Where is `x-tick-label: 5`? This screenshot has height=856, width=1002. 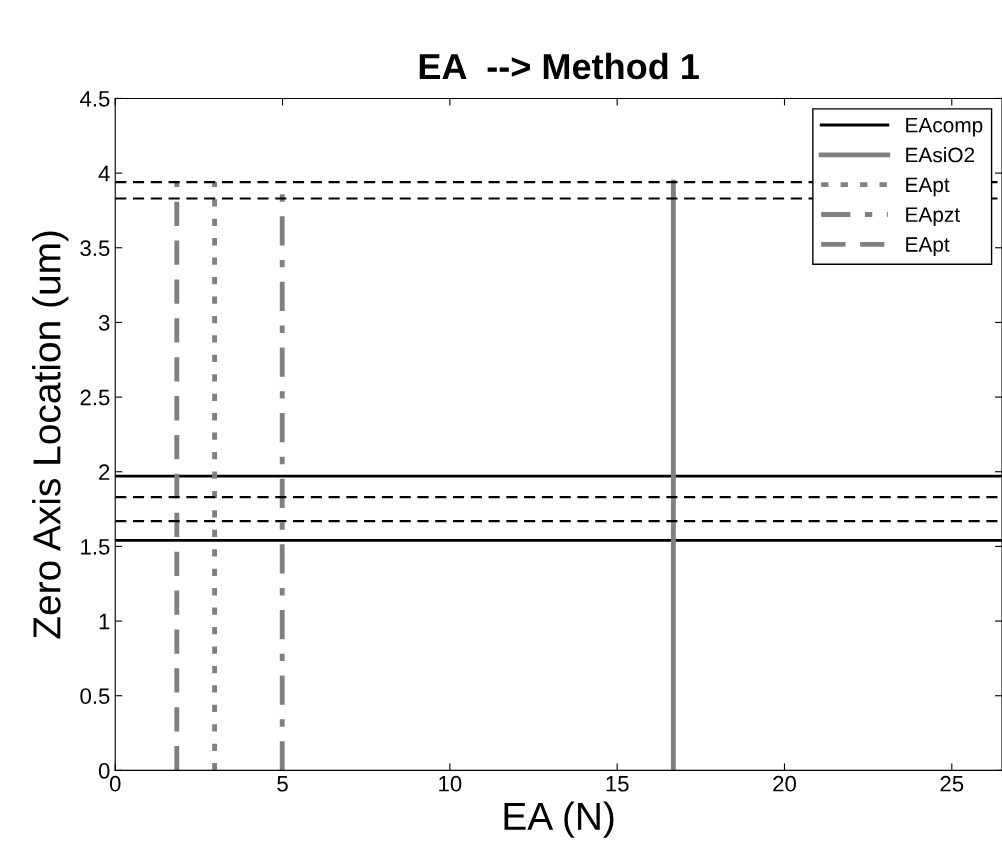
x-tick-label: 5 is located at coordinates (282, 784).